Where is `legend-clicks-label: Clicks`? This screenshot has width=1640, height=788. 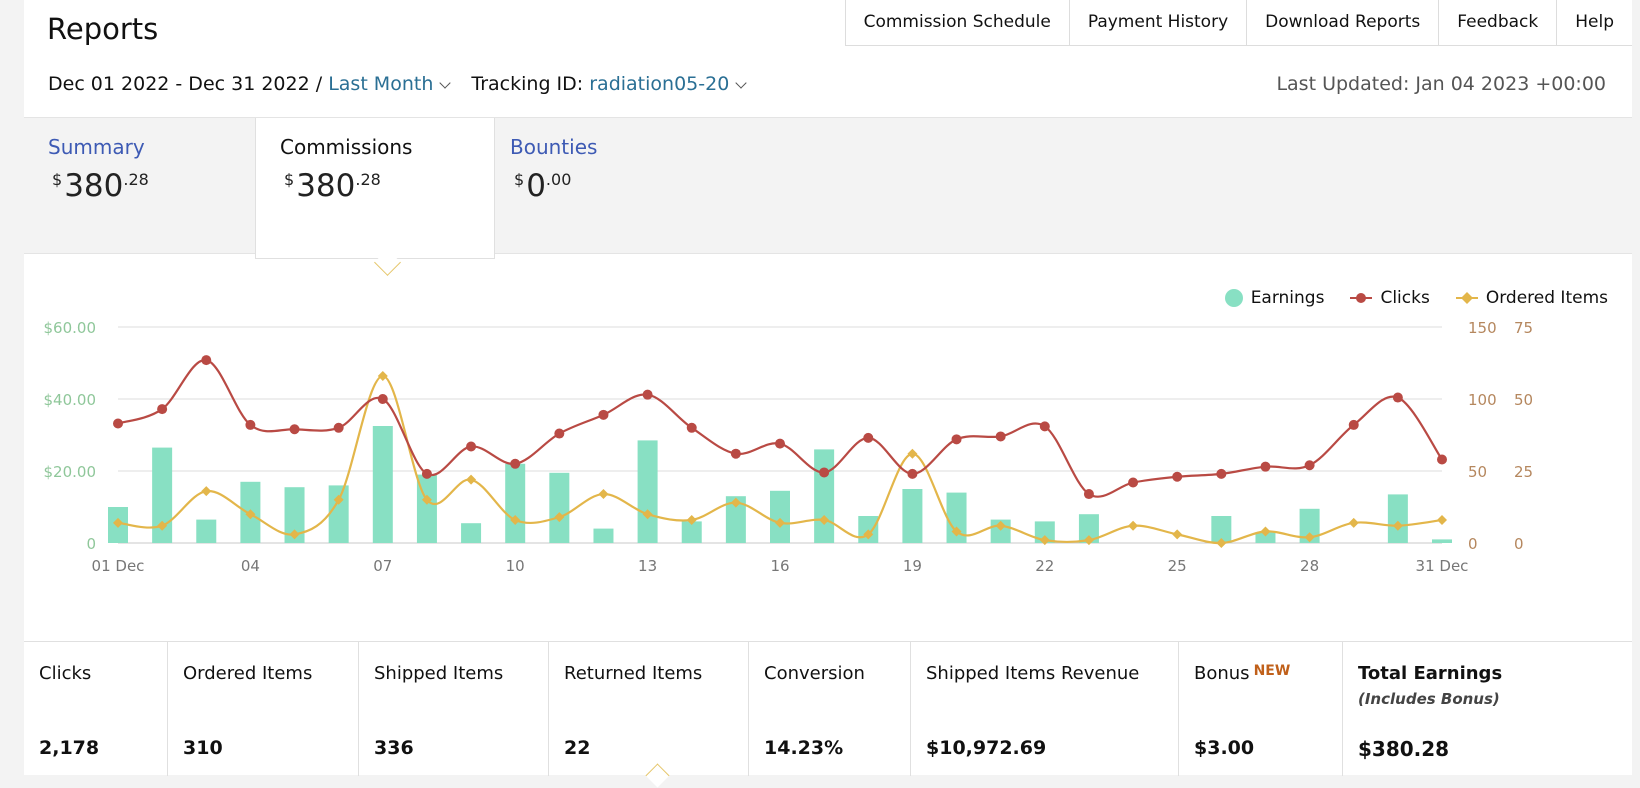 legend-clicks-label: Clicks is located at coordinates (1405, 298).